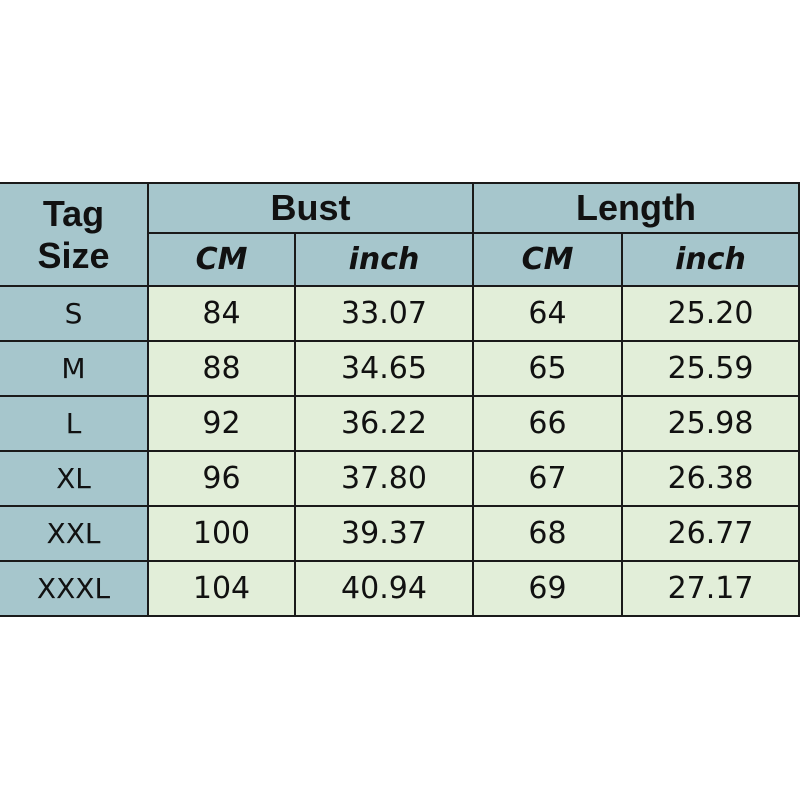 The width and height of the screenshot is (800, 800). What do you see at coordinates (384, 313) in the screenshot?
I see `bust-inch-cell: 33.07` at bounding box center [384, 313].